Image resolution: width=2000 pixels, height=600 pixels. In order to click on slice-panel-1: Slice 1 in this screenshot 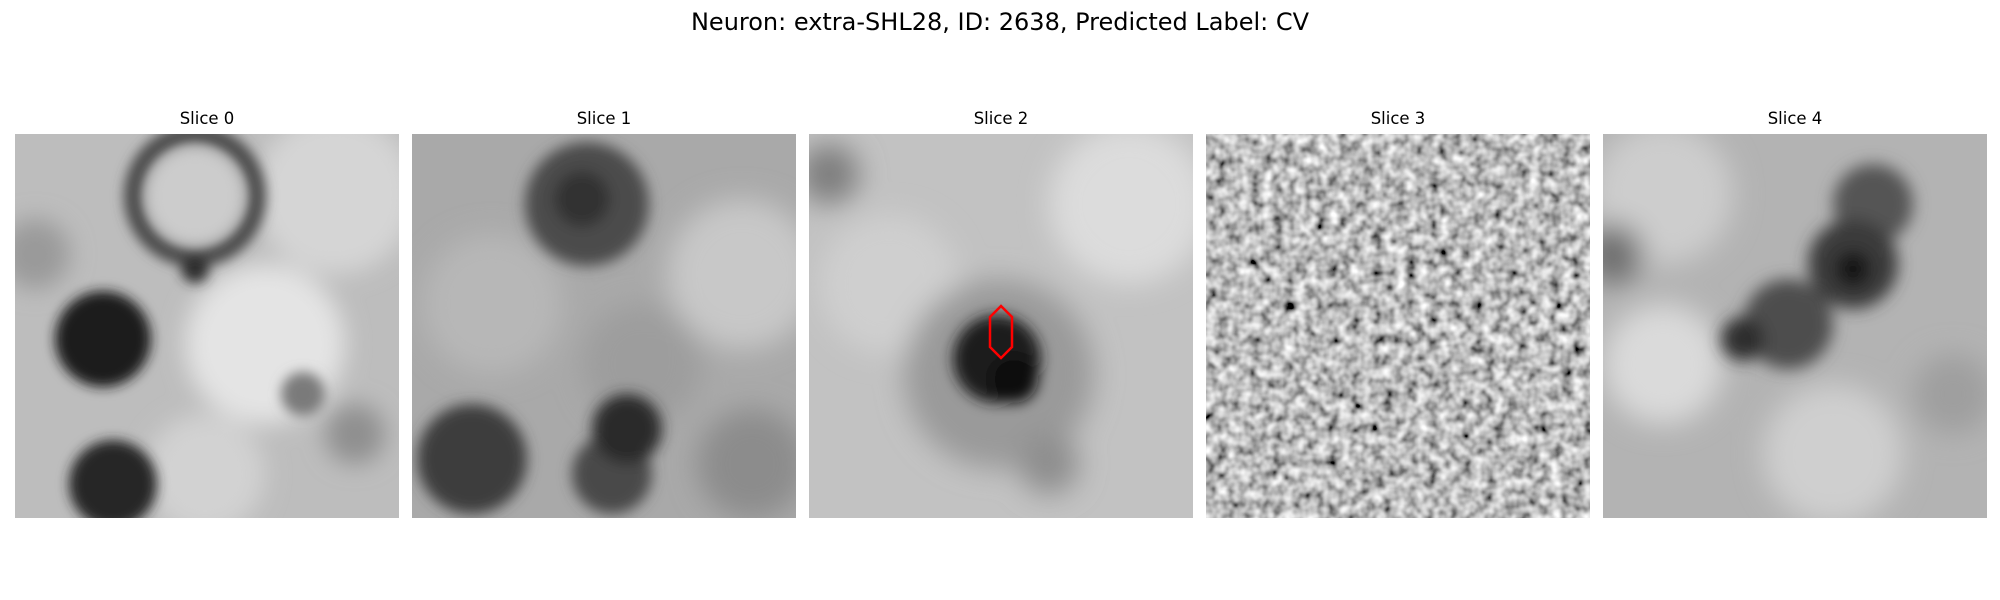, I will do `click(604, 313)`.